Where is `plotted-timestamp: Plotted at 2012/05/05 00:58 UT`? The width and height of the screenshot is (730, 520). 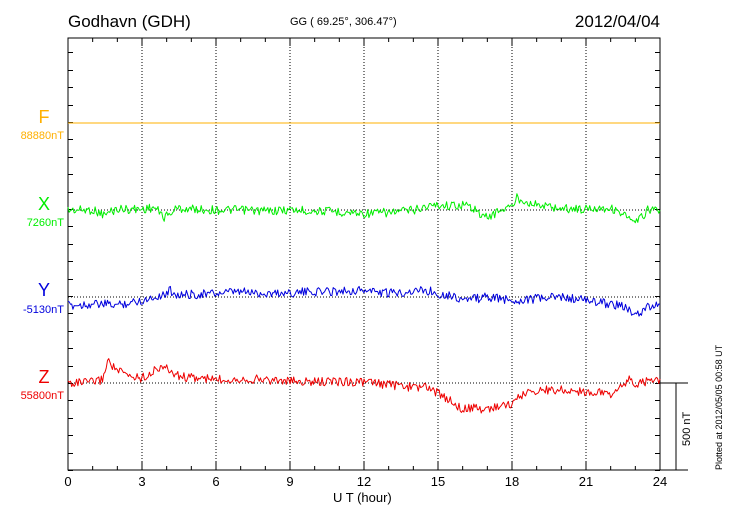 plotted-timestamp: Plotted at 2012/05/05 00:58 UT is located at coordinates (719, 407).